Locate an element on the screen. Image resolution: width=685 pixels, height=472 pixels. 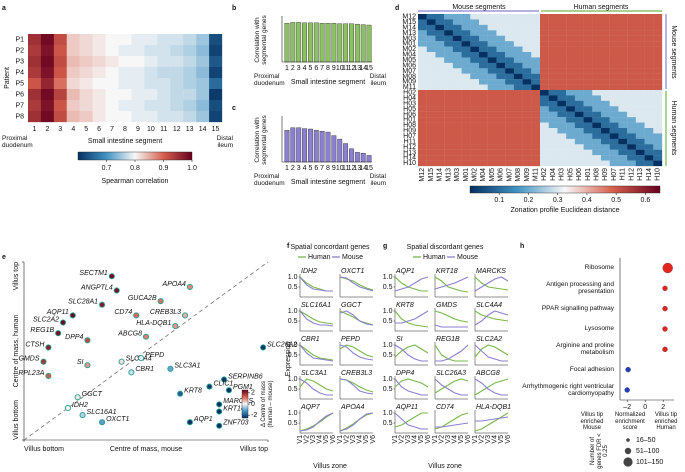
label: Distal ileum is located at coordinates (377, 79).